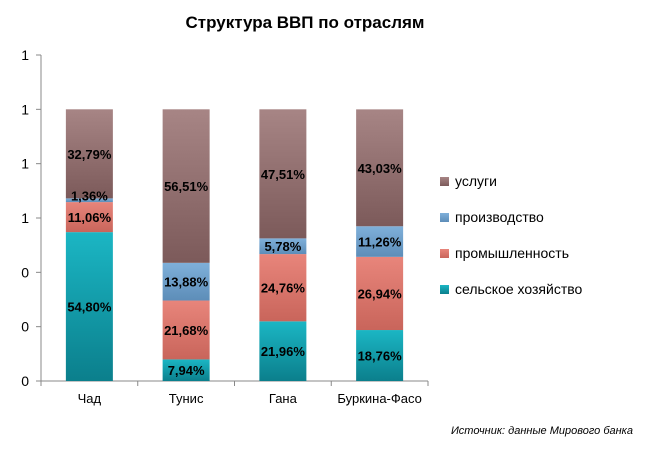  Describe the element at coordinates (519, 289) in the screenshot. I see `legend-label: сельское хозяйство` at that location.